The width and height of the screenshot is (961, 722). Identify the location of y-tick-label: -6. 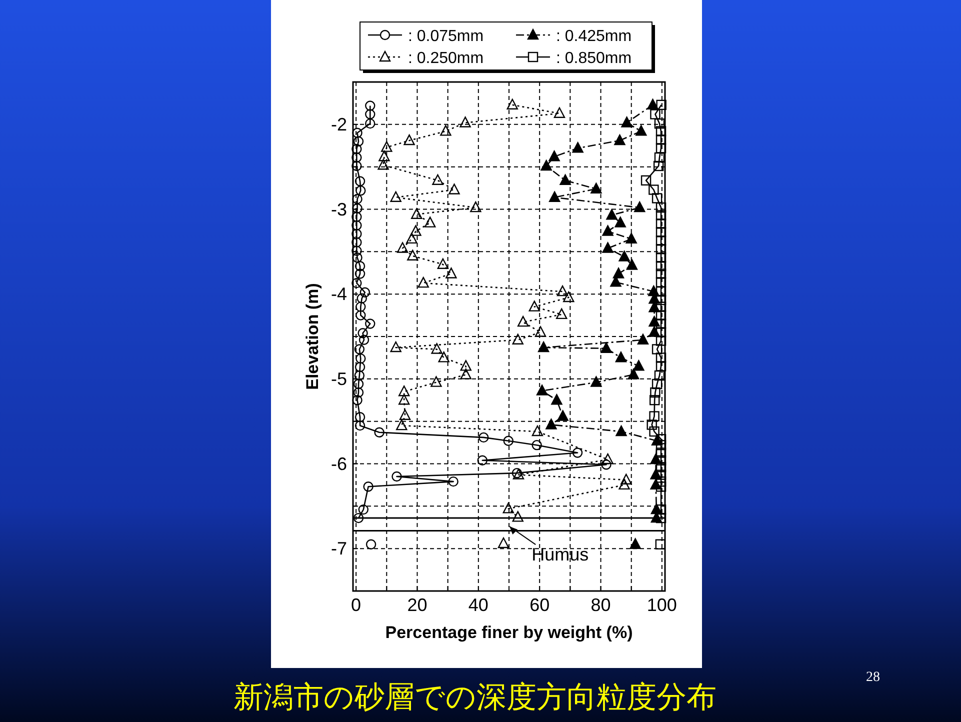
(338, 464).